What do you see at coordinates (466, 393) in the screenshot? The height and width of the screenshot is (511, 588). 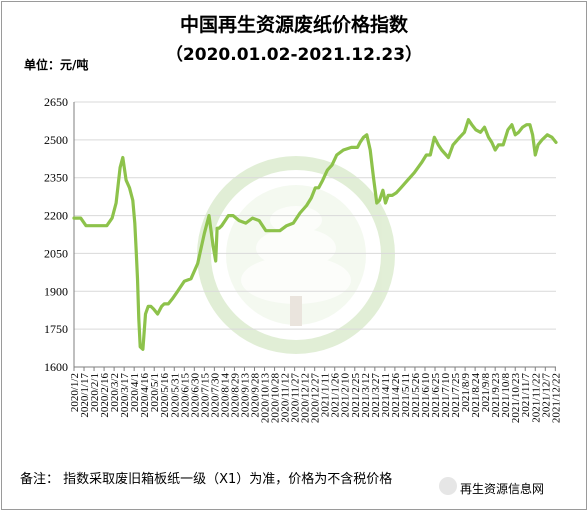 I see `x-tick-label: 2021/8/9` at bounding box center [466, 393].